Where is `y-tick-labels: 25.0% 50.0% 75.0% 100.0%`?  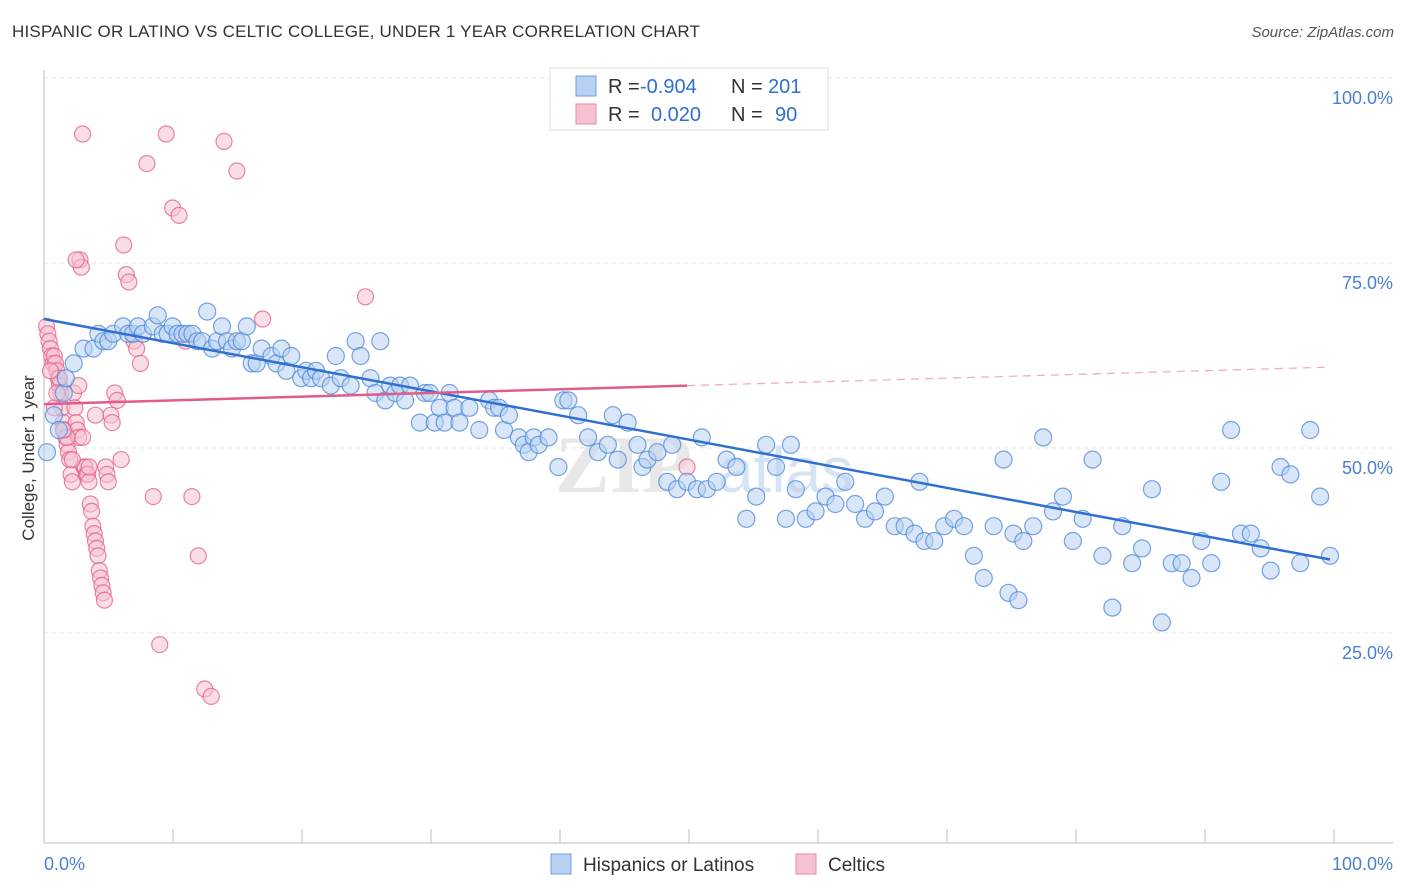 y-tick-labels: 25.0% 50.0% 75.0% 100.0% is located at coordinates (1362, 375).